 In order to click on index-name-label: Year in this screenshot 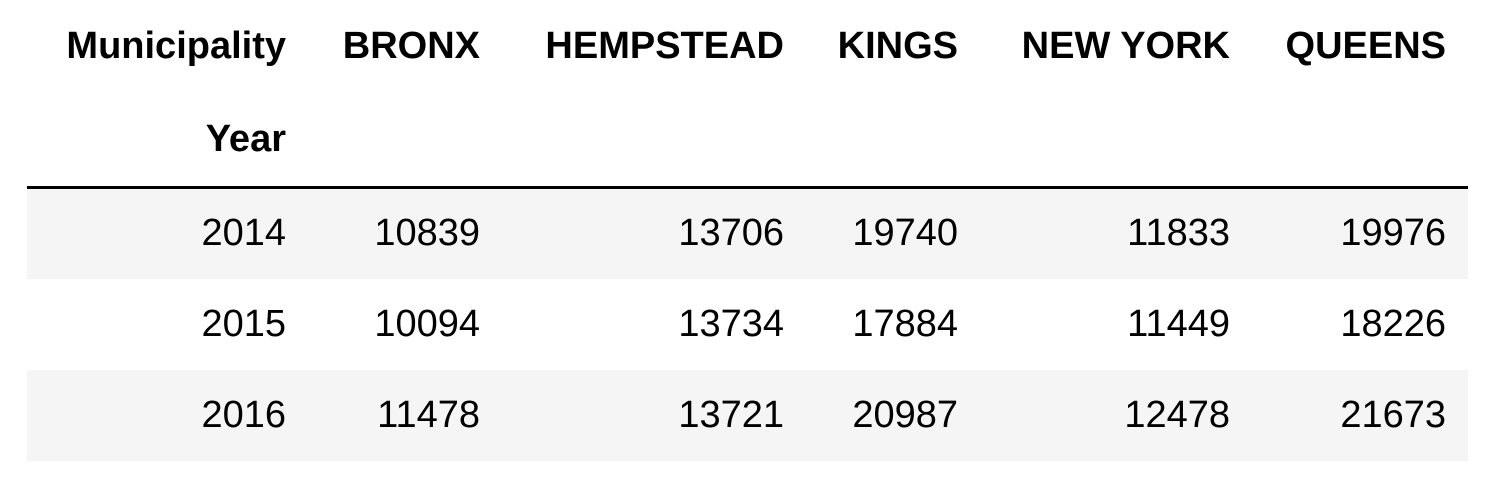, I will do `click(245, 138)`.